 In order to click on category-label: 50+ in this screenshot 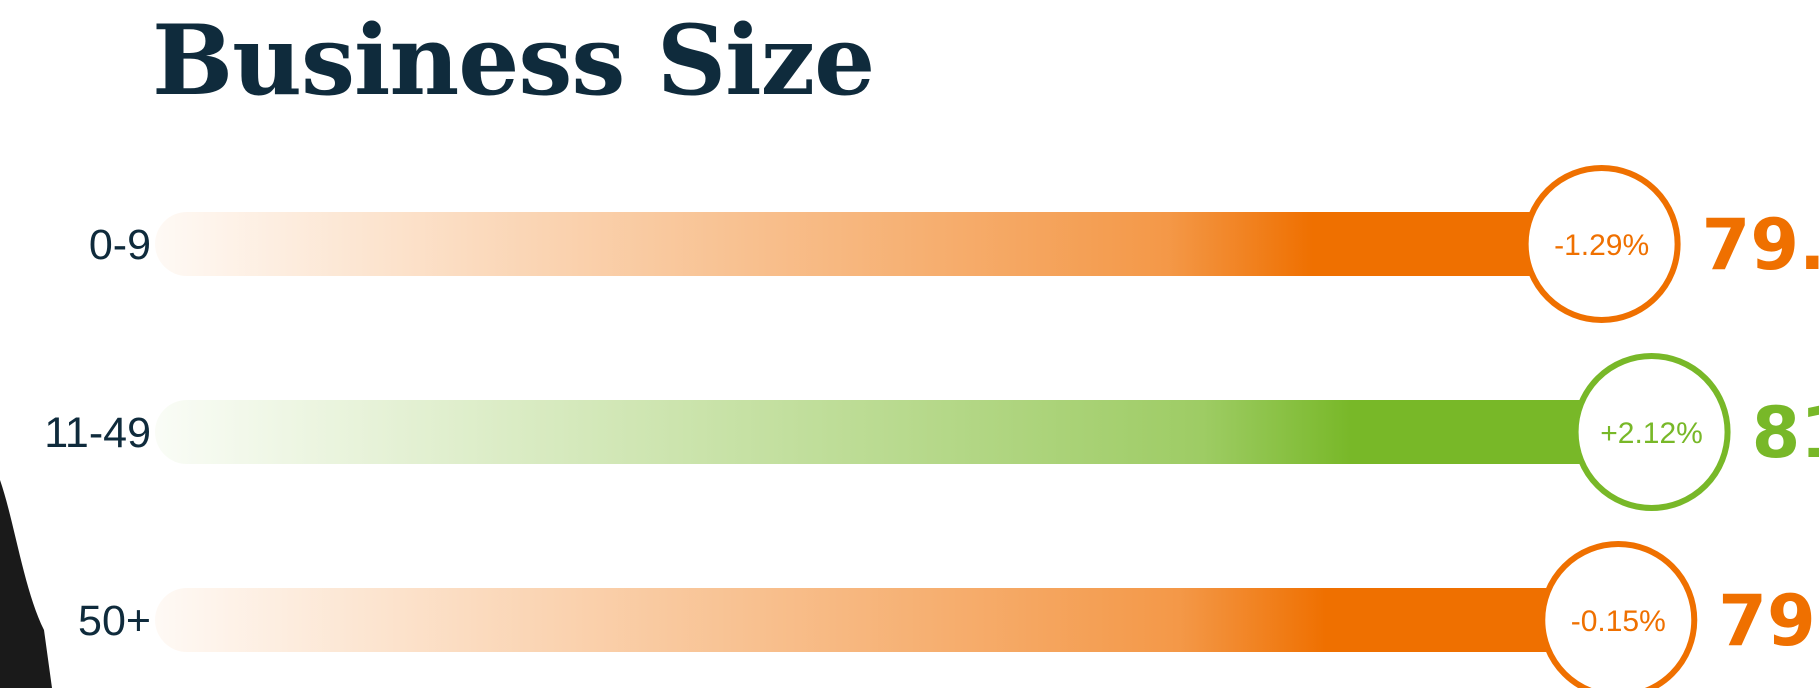, I will do `click(114, 621)`.